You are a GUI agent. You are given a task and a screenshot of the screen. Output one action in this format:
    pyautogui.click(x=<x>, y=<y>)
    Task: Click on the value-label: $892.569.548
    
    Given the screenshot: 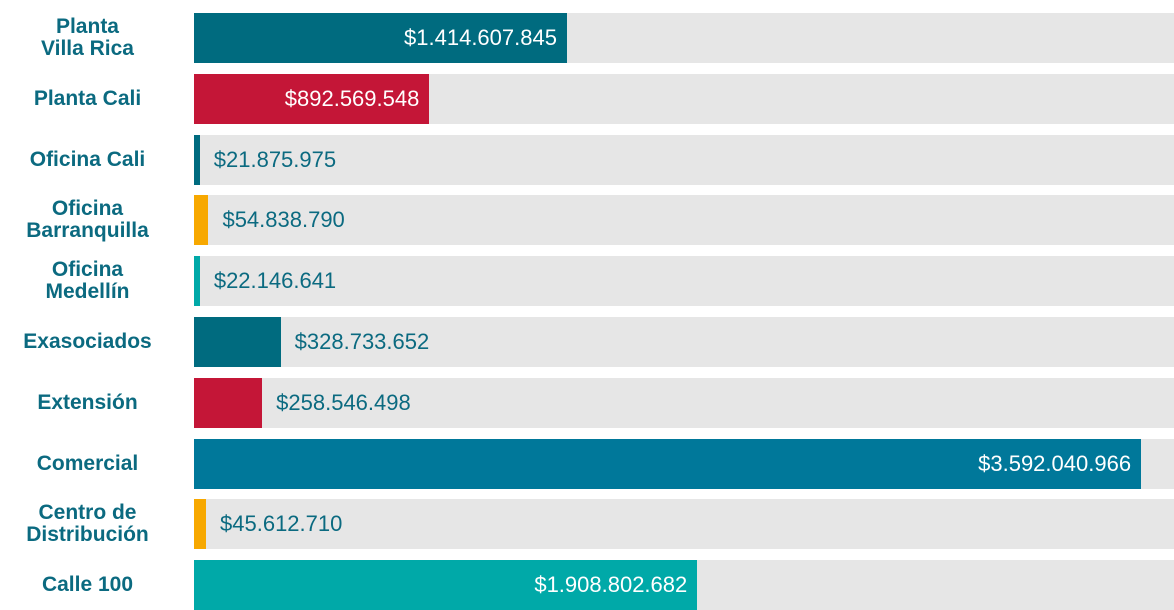 What is the action you would take?
    pyautogui.click(x=352, y=98)
    